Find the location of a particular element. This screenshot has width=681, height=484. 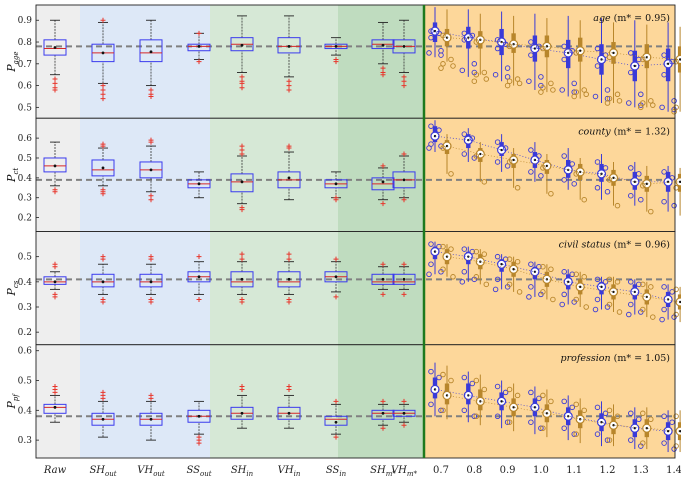

series-blue is located at coordinates (551, 282).